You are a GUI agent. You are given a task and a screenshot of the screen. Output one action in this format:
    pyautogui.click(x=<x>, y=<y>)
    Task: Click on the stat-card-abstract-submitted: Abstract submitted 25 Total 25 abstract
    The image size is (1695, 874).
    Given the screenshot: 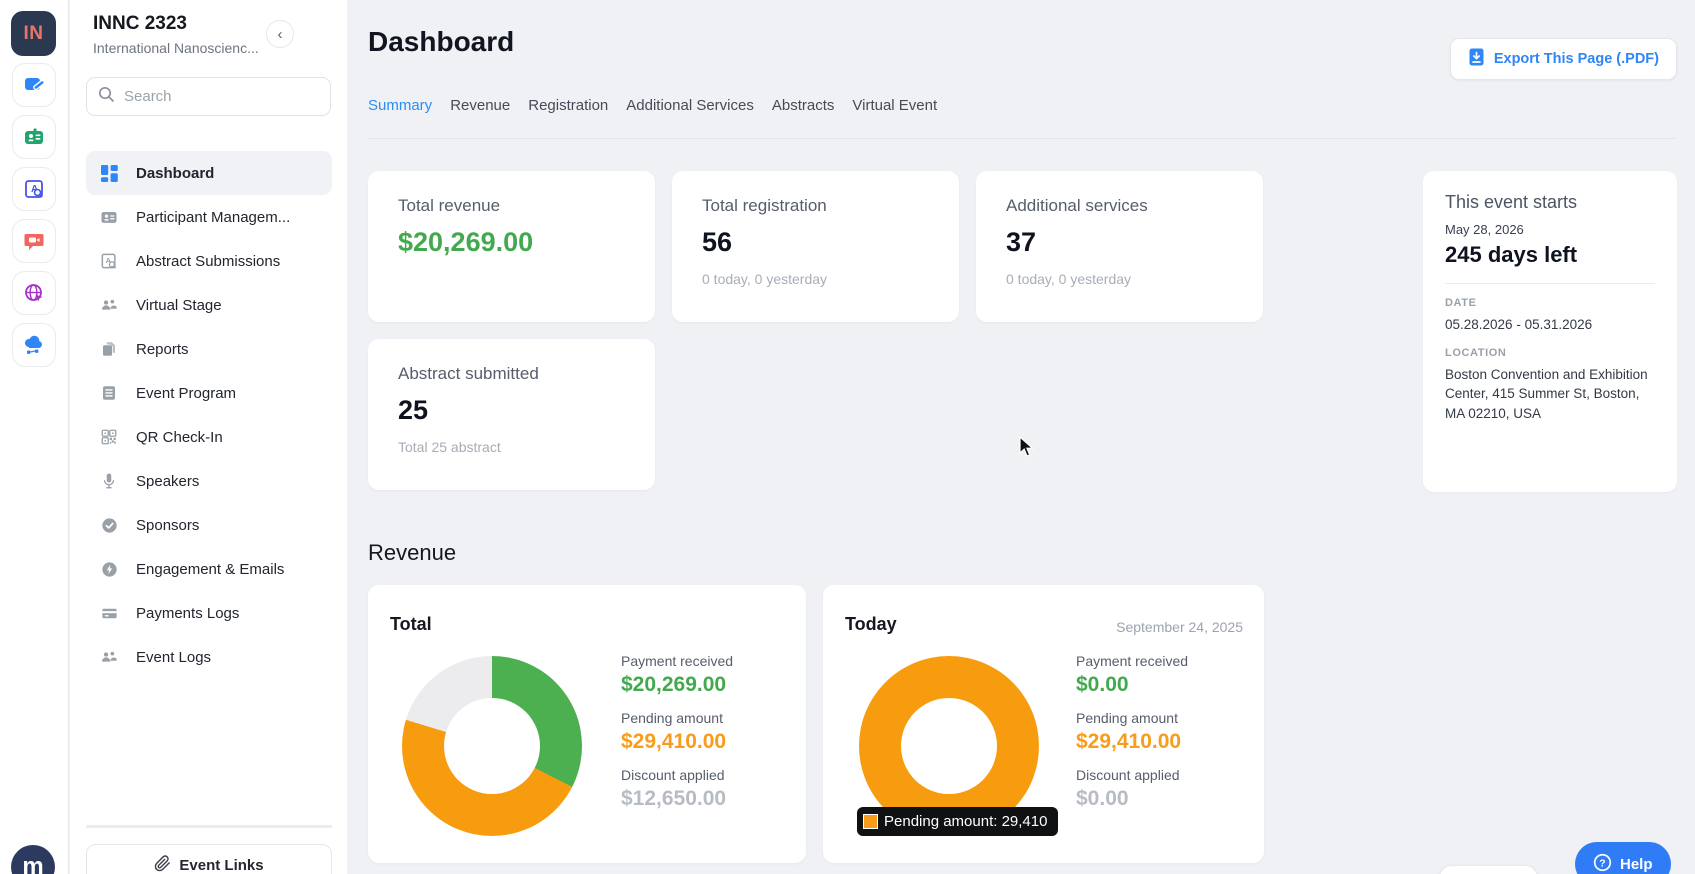 What is the action you would take?
    pyautogui.click(x=511, y=414)
    